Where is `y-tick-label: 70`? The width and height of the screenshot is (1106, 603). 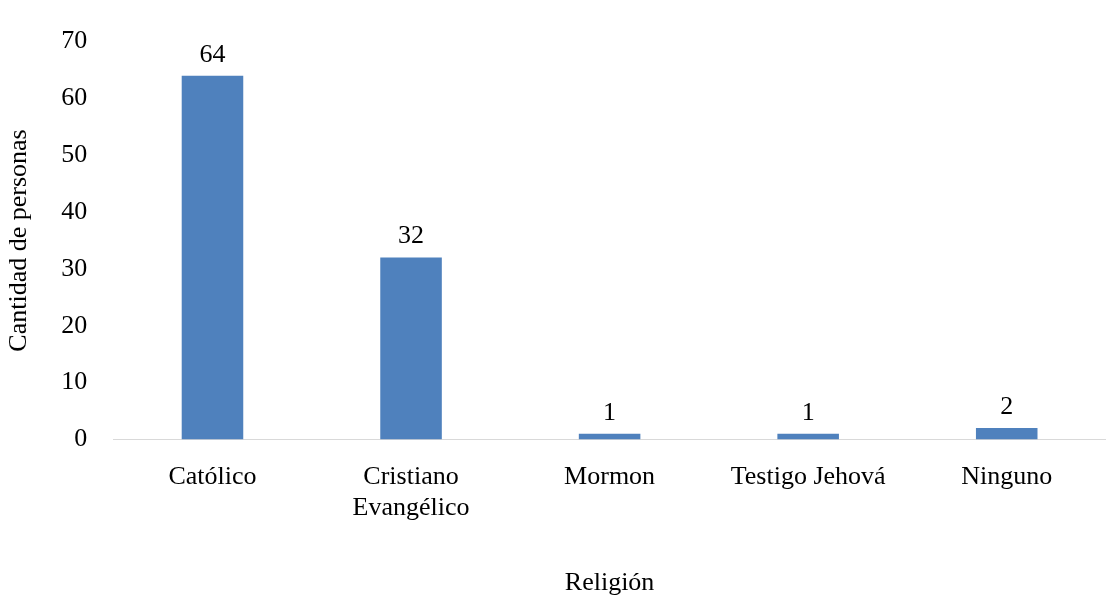 y-tick-label: 70 is located at coordinates (74, 40).